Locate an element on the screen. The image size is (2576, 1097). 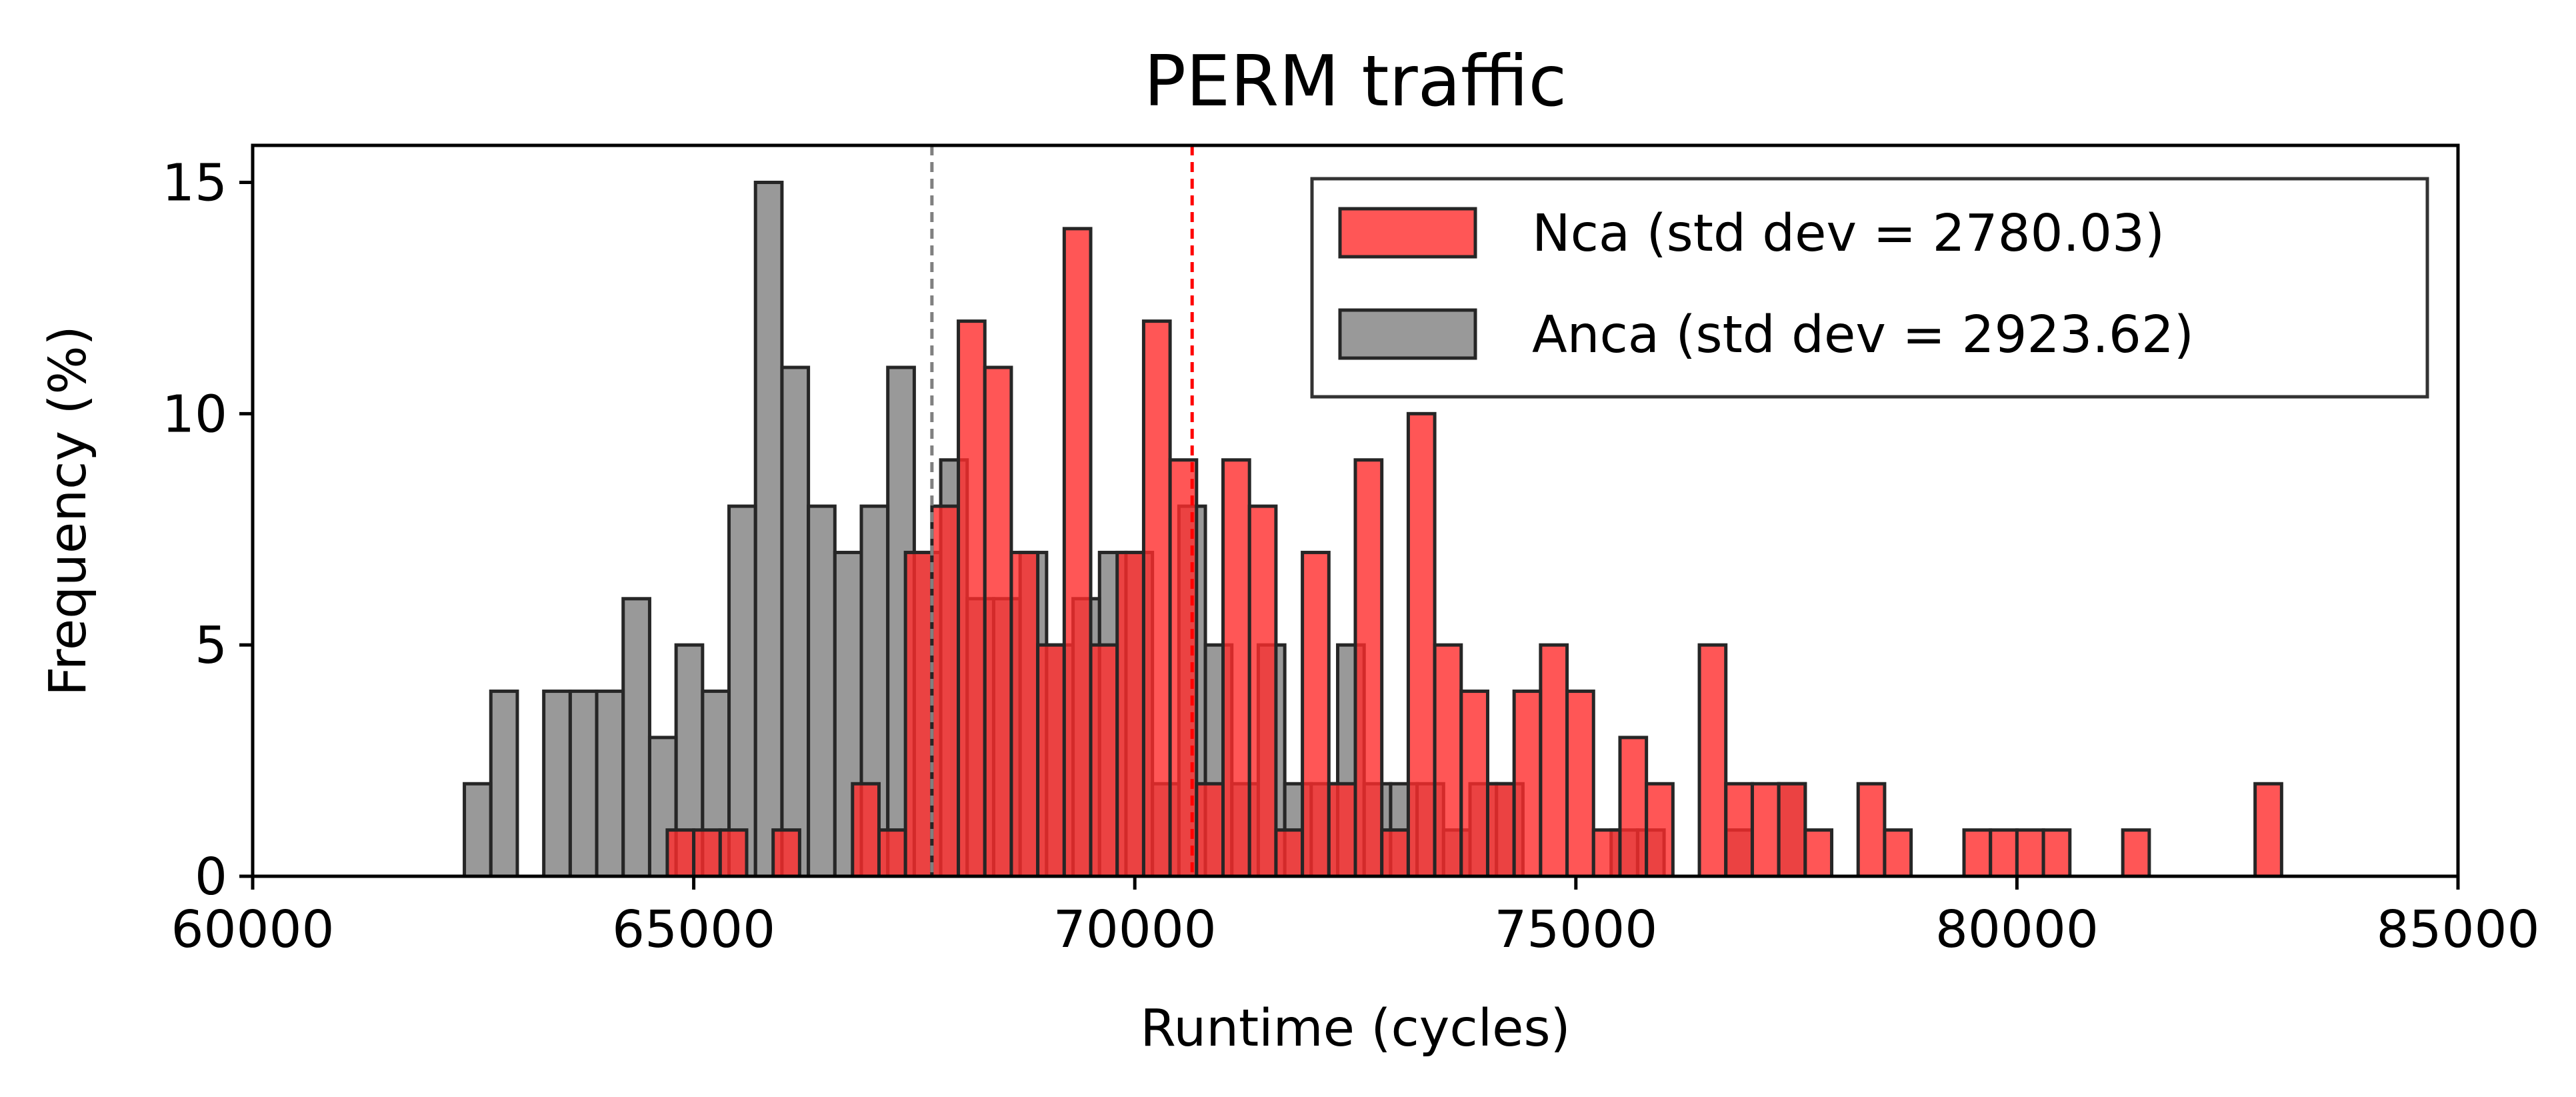
x-axis-label: Runtime (cycles) is located at coordinates (1355, 1028).